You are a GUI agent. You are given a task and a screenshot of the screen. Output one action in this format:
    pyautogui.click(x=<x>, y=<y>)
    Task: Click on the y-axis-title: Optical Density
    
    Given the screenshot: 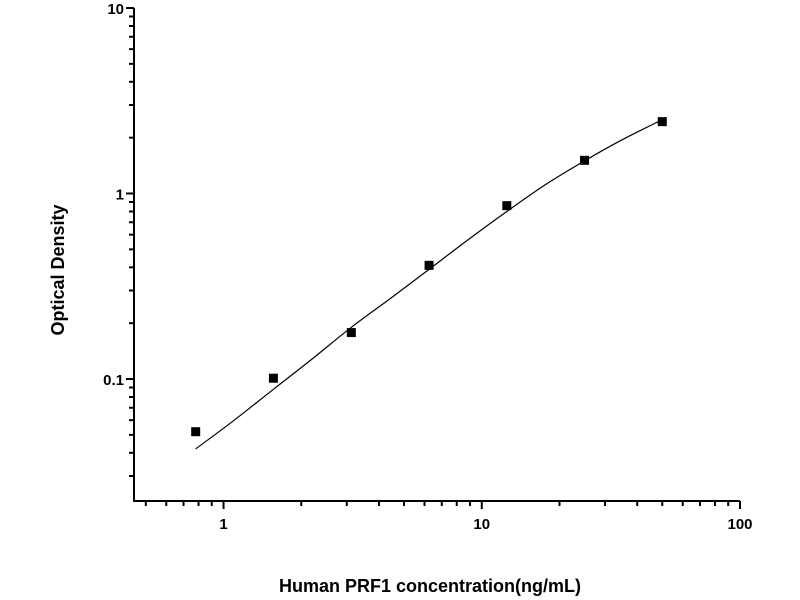 What is the action you would take?
    pyautogui.click(x=58, y=269)
    